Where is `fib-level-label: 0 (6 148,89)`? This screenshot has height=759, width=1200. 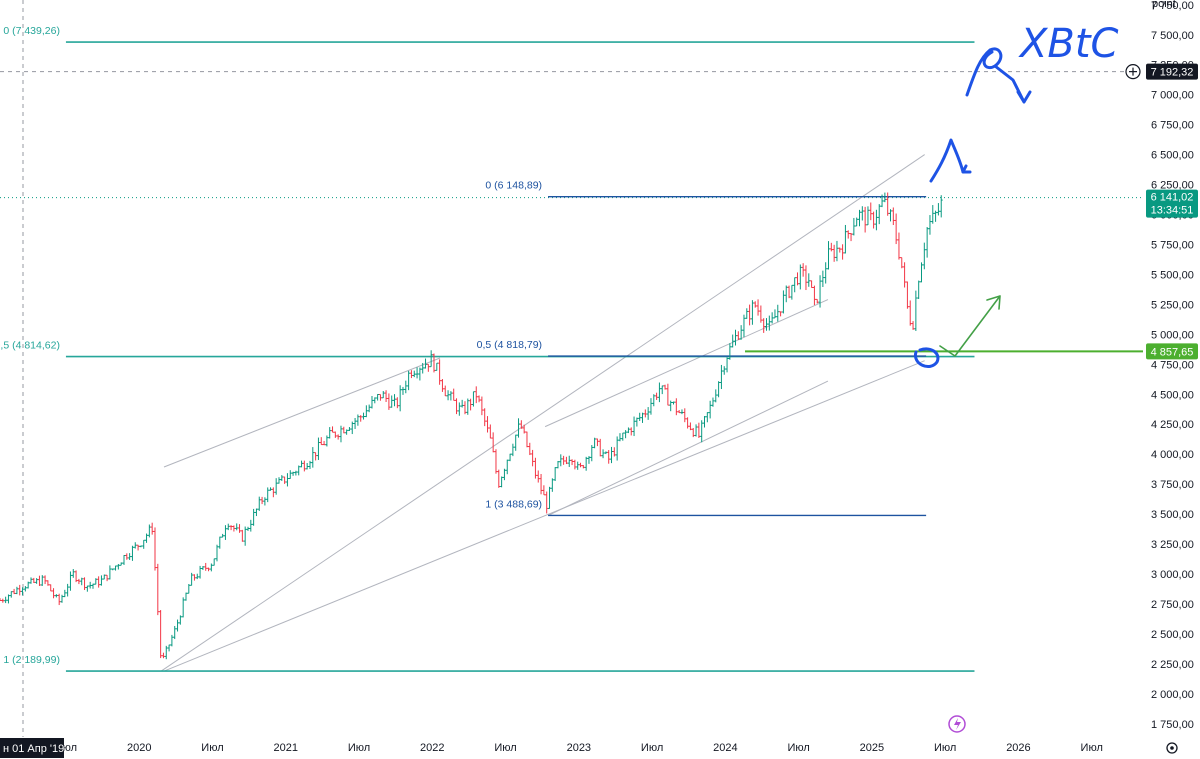 fib-level-label: 0 (6 148,89) is located at coordinates (513, 186).